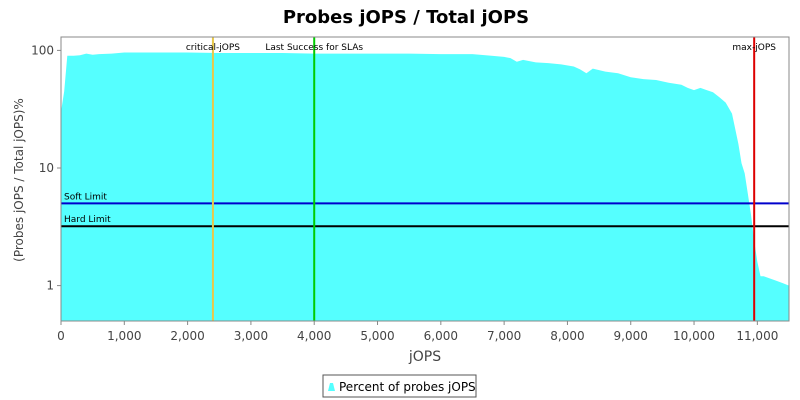 This screenshot has height=400, width=800. I want to click on y-tick-label: 100, so click(42, 50).